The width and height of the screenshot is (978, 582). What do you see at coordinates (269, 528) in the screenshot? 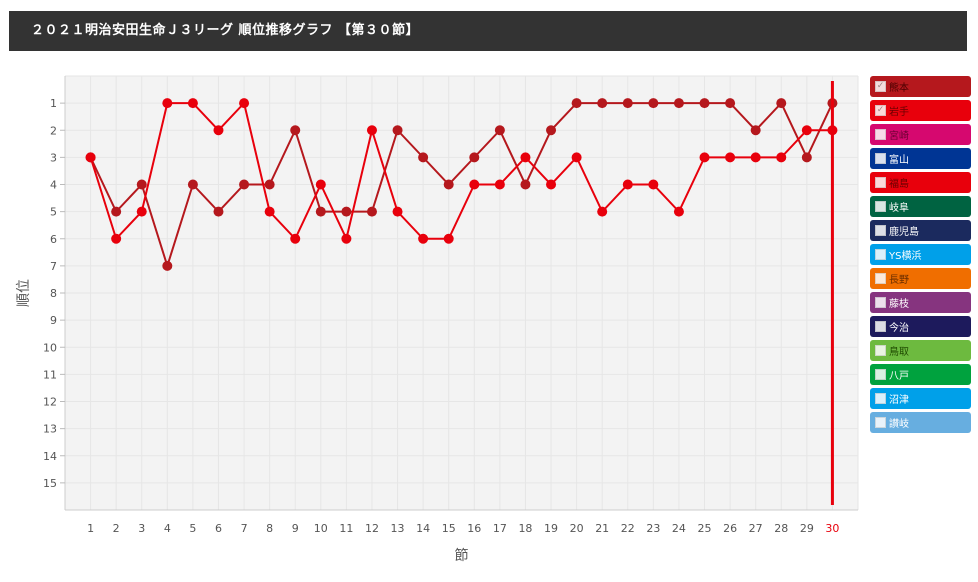
I see `x-tick-label: 8` at bounding box center [269, 528].